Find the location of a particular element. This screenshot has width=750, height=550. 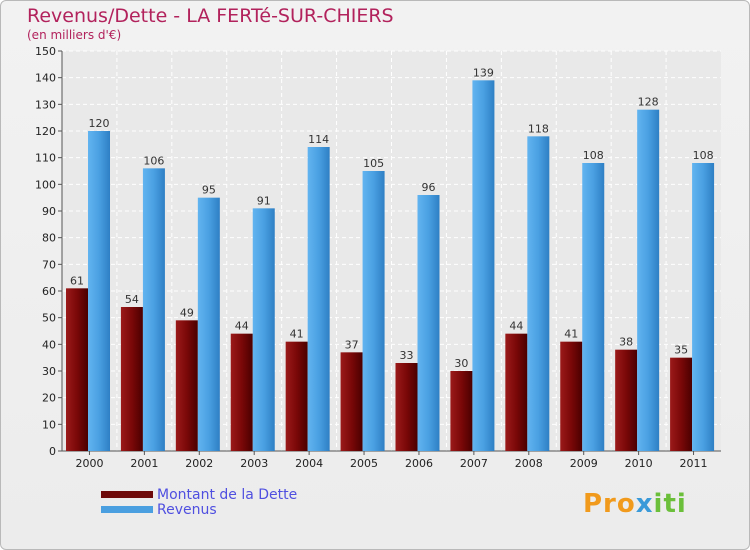

chart-title: Revenus/Dette - LA FERTé-SUR-CHIERS is located at coordinates (210, 16).